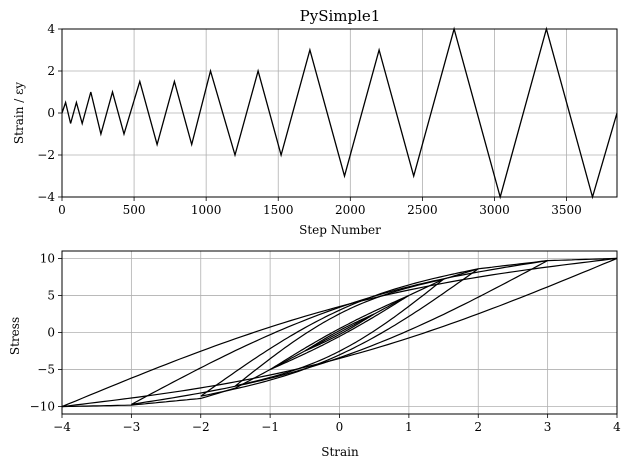  Describe the element at coordinates (340, 452) in the screenshot. I see `x-axis-label: Strain` at that location.